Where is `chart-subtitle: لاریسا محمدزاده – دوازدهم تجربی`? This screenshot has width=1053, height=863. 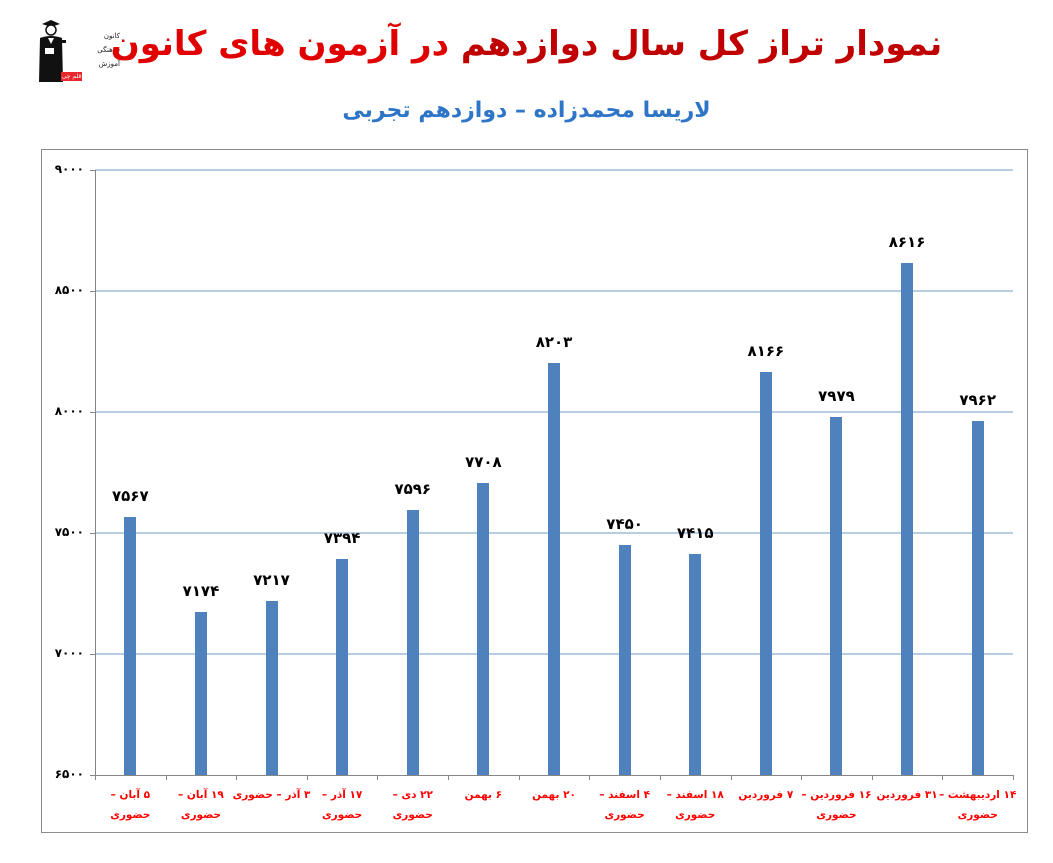 chart-subtitle: لاریسا محمدزاده – دوازدهم تجربی is located at coordinates (526, 110).